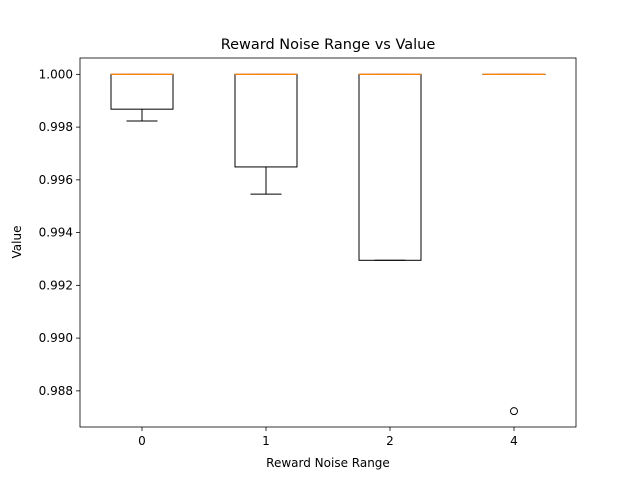  I want to click on x-tick-label: 1, so click(266, 441).